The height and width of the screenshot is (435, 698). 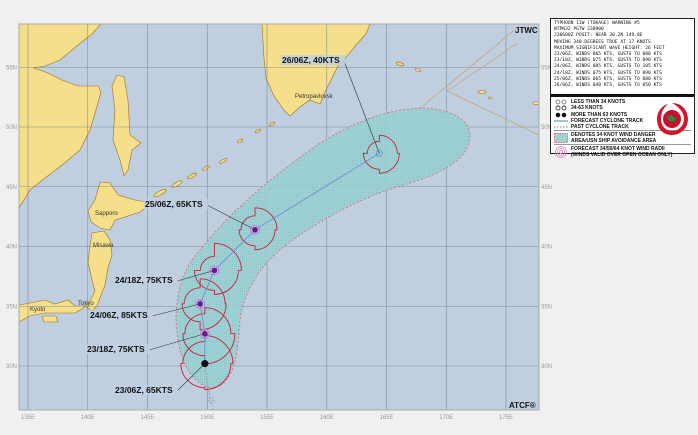 I want to click on lon-tick-label: 135E, so click(x=28, y=418).